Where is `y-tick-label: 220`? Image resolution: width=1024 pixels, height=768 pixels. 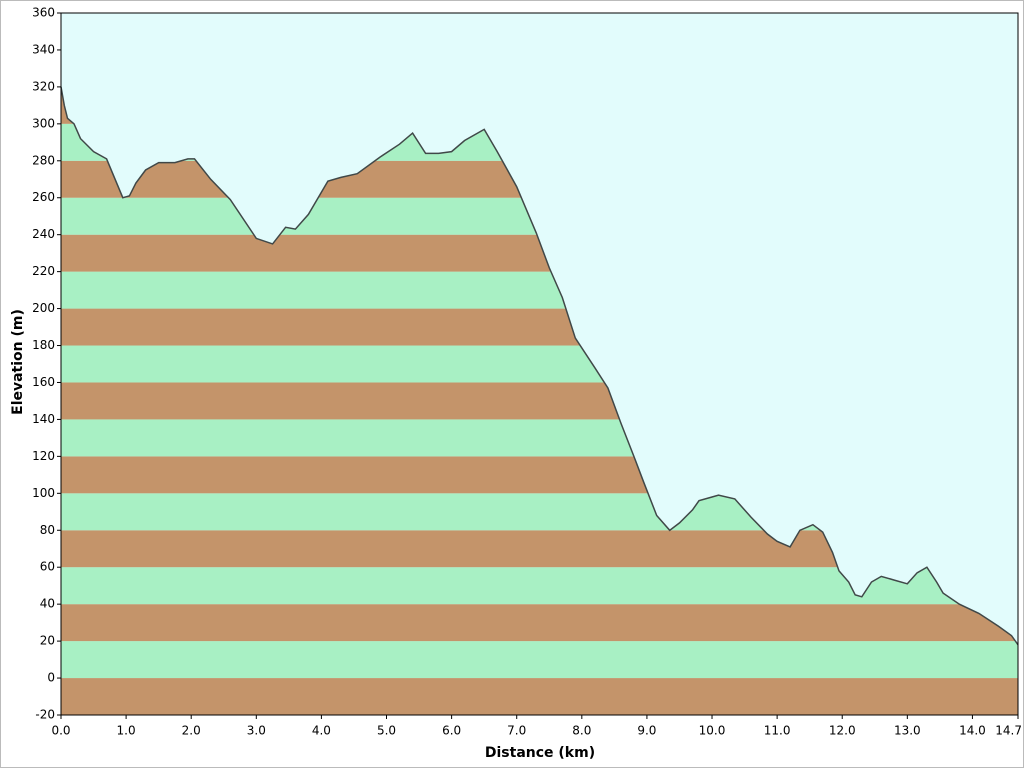 y-tick-label: 220 is located at coordinates (43, 271).